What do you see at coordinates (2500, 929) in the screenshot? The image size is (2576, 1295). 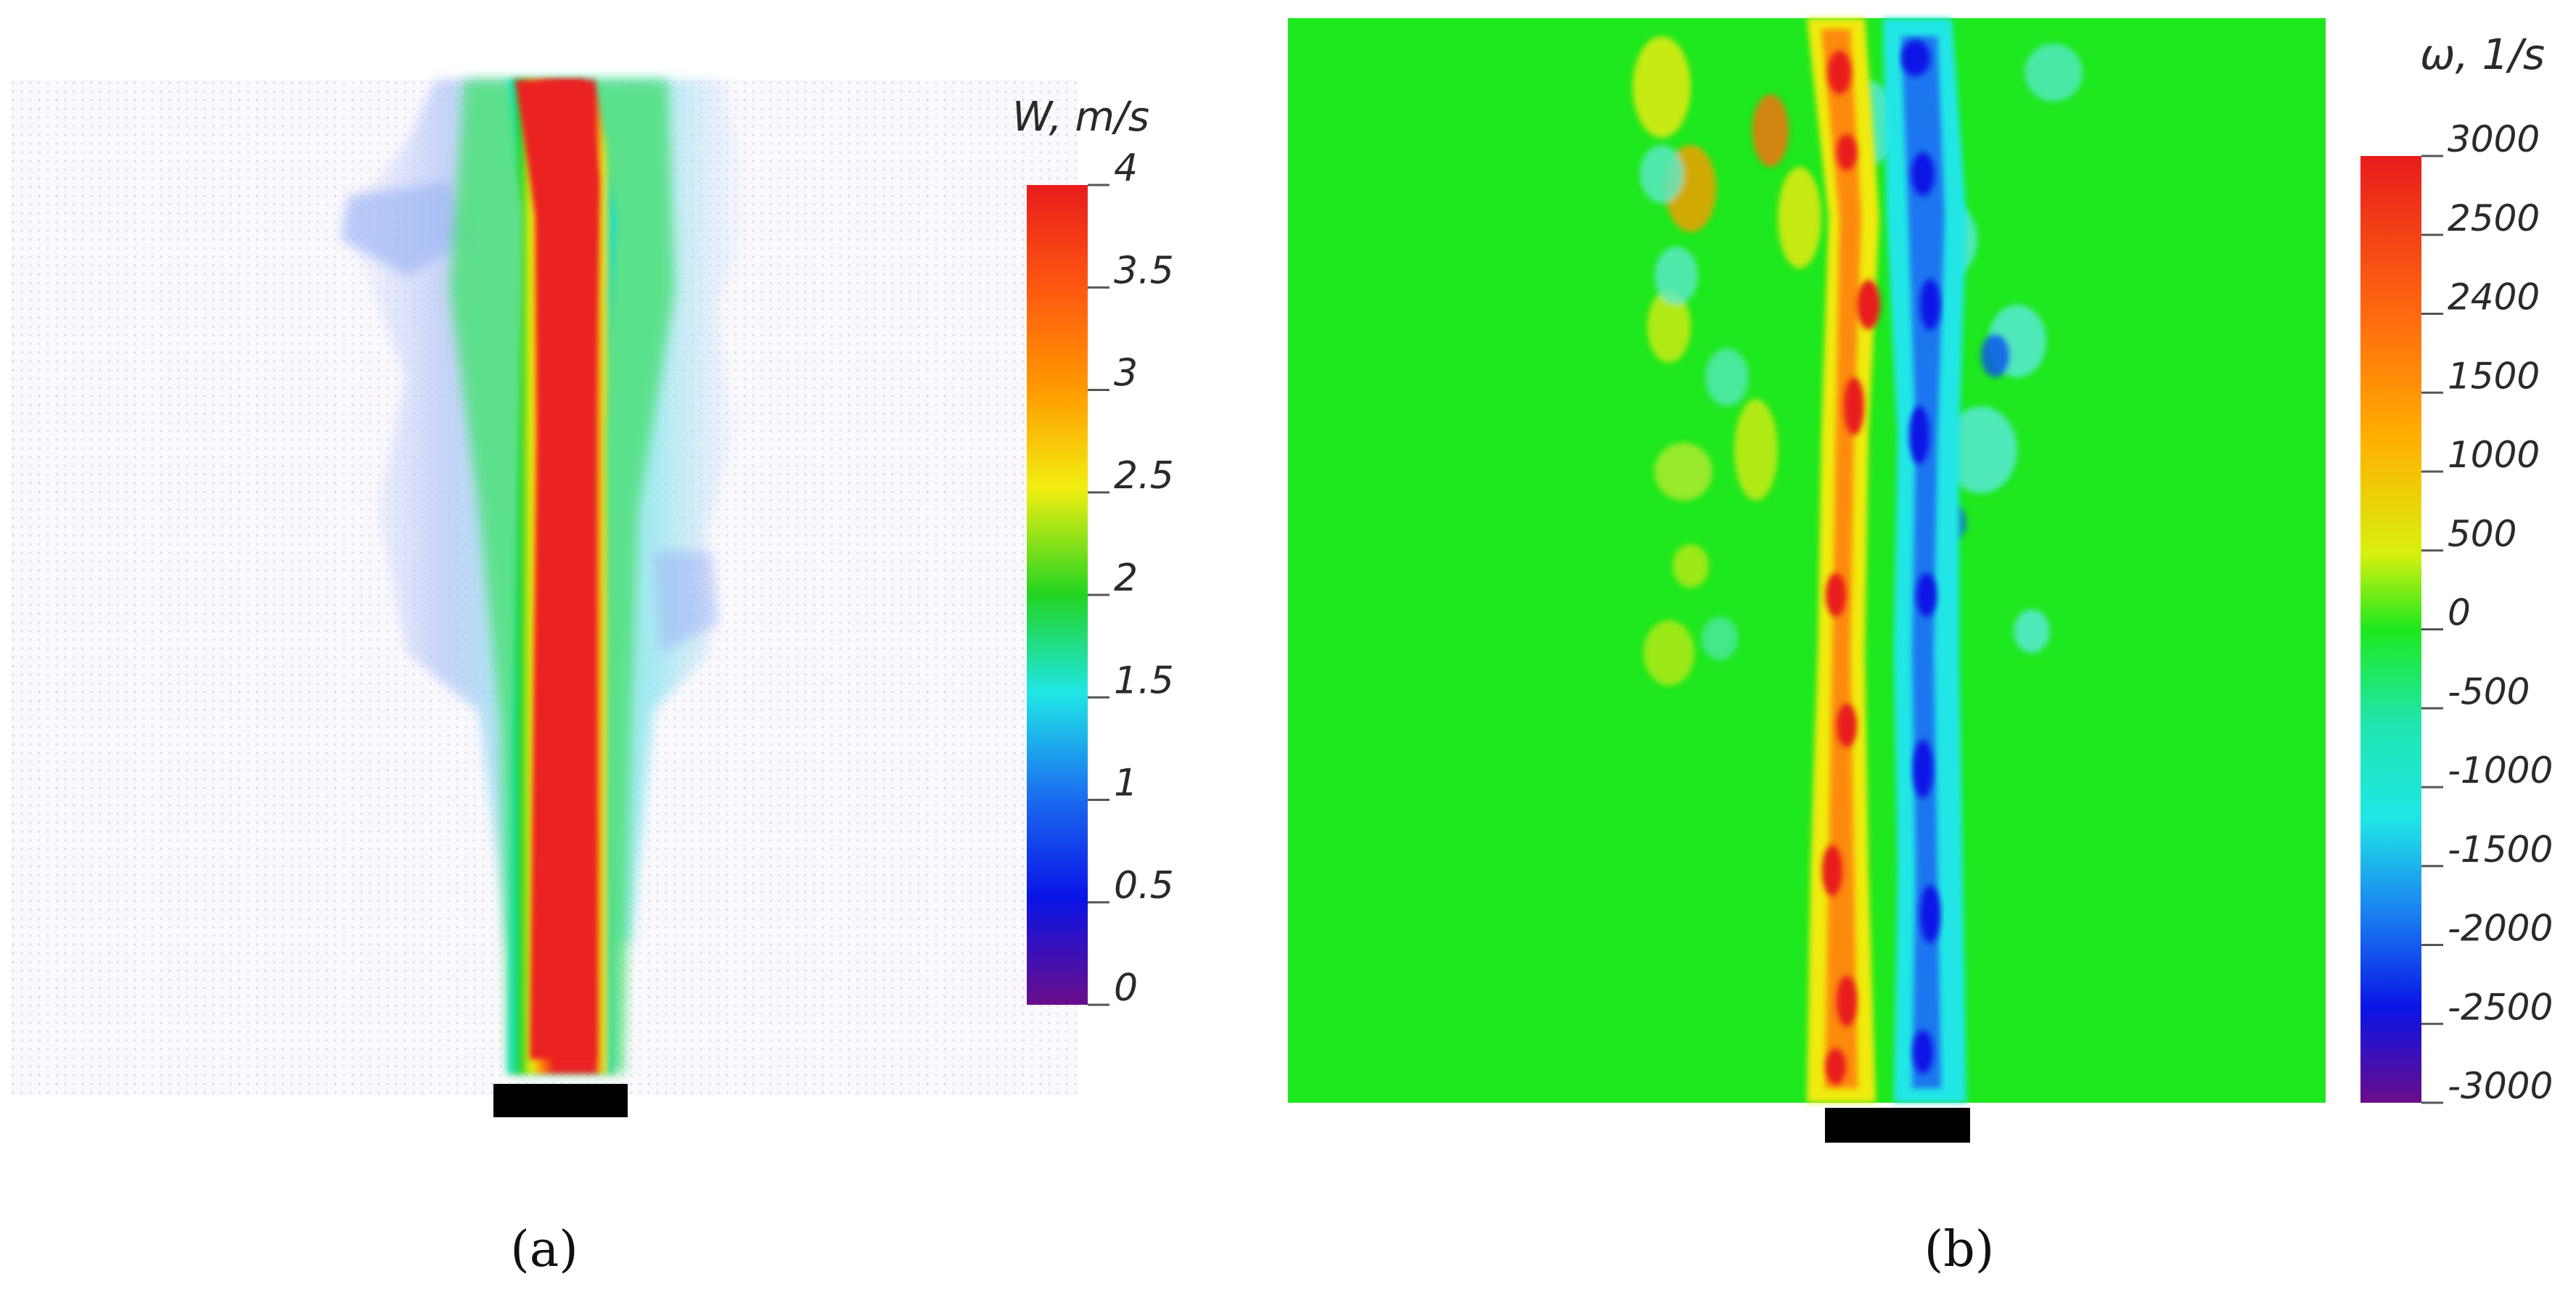 I see `colorbar-tick-label: -2000` at bounding box center [2500, 929].